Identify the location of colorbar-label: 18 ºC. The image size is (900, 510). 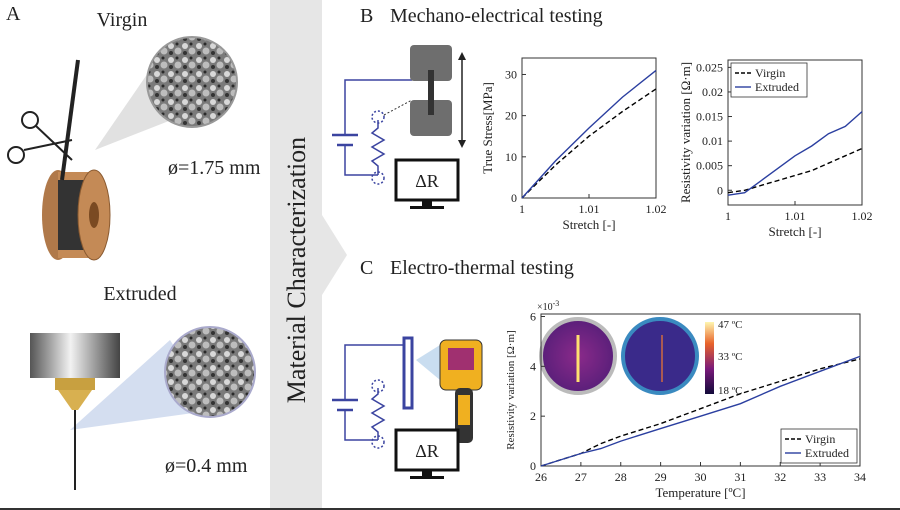
(730, 391).